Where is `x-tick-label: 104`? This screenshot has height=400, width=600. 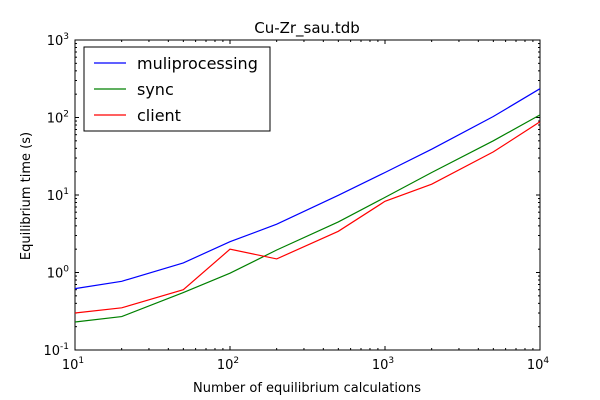
x-tick-label: 104 is located at coordinates (538, 364).